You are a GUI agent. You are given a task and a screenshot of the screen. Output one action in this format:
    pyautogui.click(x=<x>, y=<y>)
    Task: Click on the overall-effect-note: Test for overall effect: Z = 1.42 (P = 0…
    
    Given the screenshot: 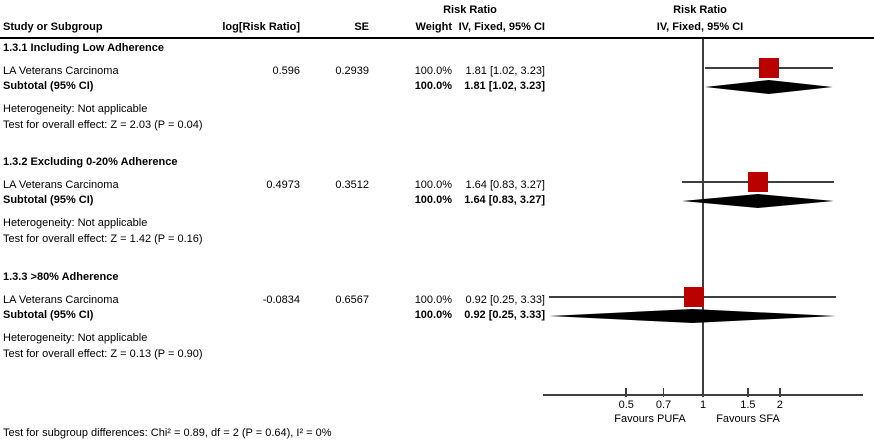 What is the action you would take?
    pyautogui.click(x=103, y=239)
    